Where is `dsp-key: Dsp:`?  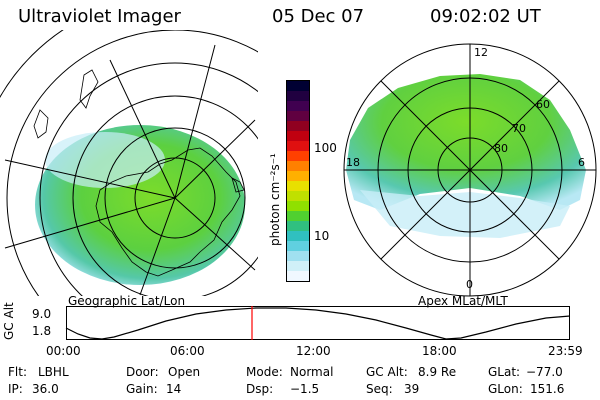
dsp-key: Dsp: is located at coordinates (260, 389).